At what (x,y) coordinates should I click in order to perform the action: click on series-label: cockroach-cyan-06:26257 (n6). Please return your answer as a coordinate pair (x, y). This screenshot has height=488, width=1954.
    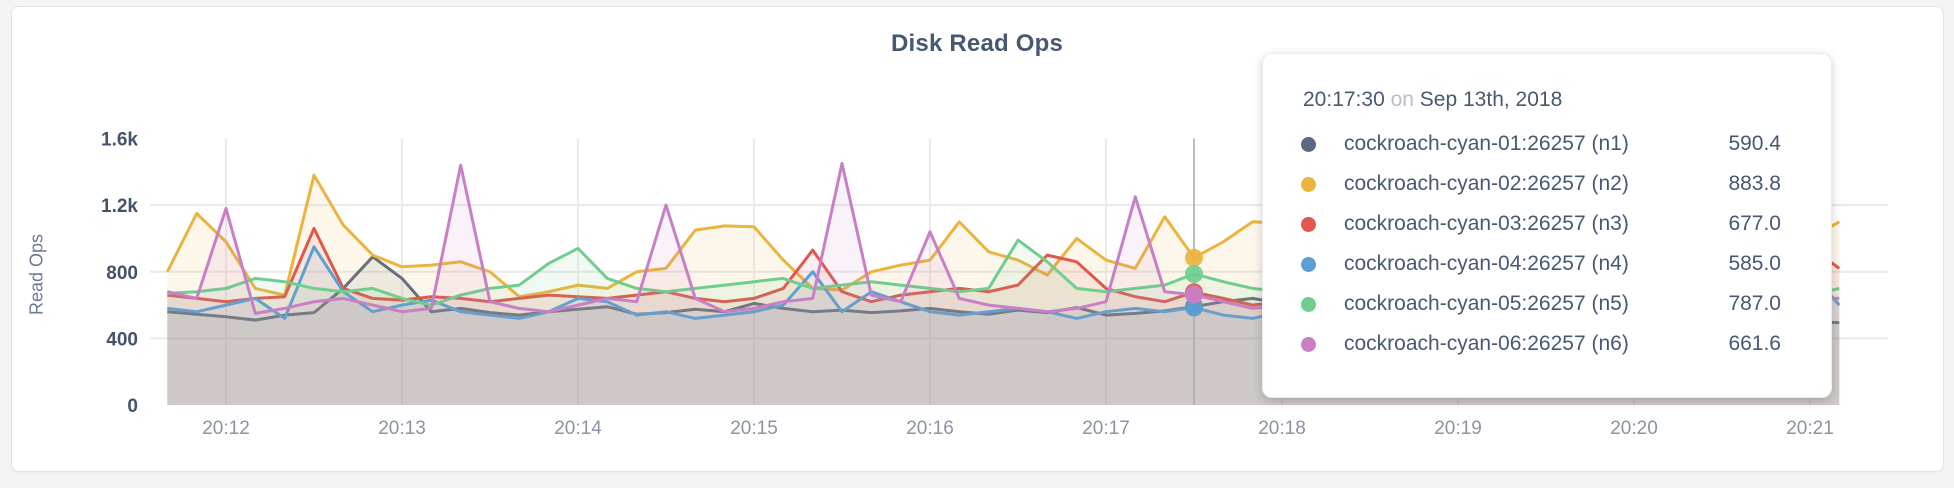
    Looking at the image, I should click on (1486, 343).